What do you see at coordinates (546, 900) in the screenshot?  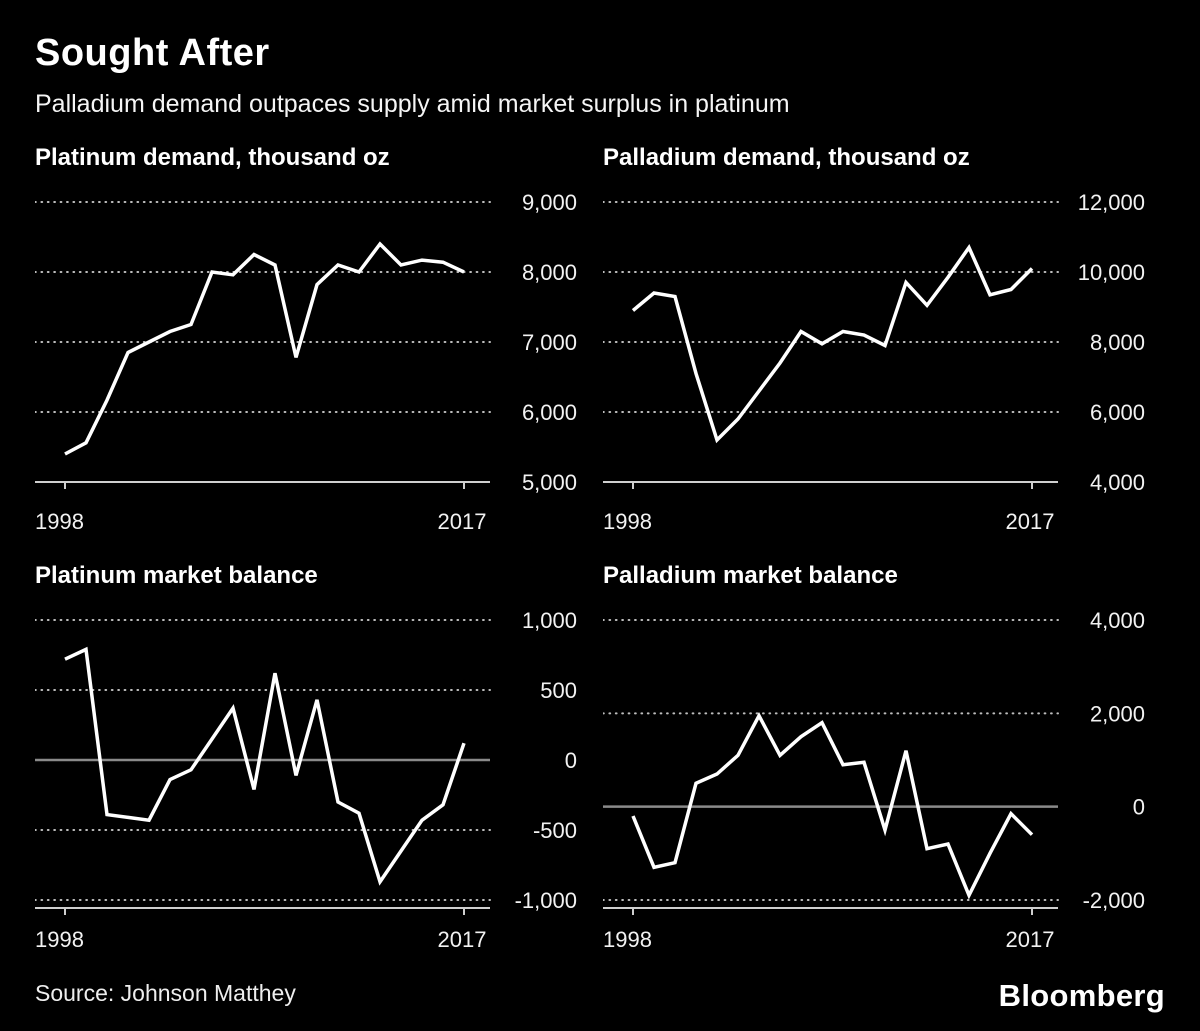 I see `svg-text: -1,000` at bounding box center [546, 900].